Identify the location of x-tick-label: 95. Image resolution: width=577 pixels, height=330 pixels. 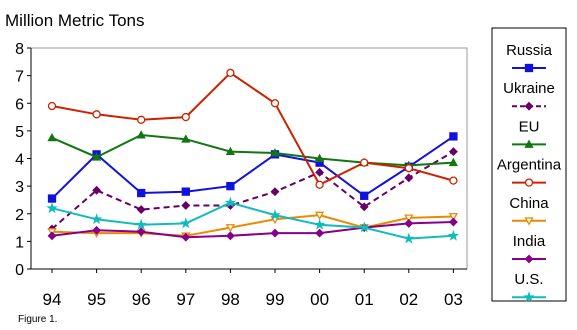
(96, 299).